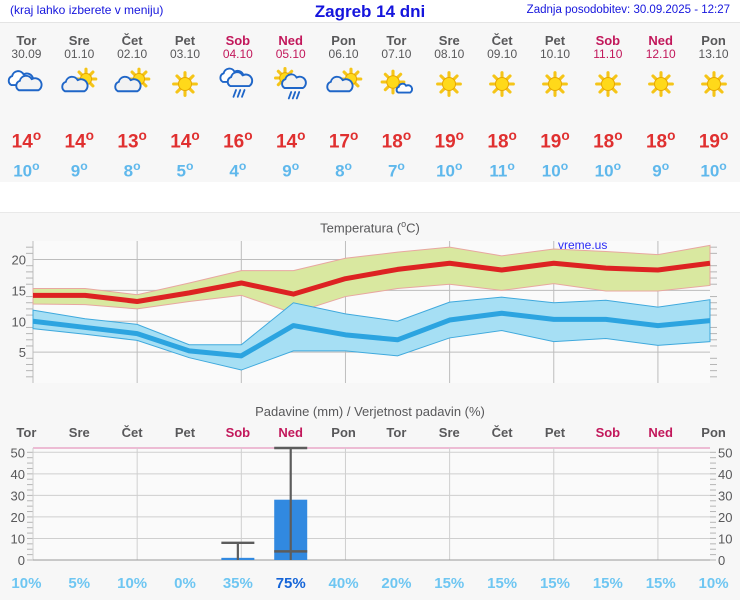  I want to click on forecast-day-column: Sre 08.10 19o 10o, so click(449, 103).